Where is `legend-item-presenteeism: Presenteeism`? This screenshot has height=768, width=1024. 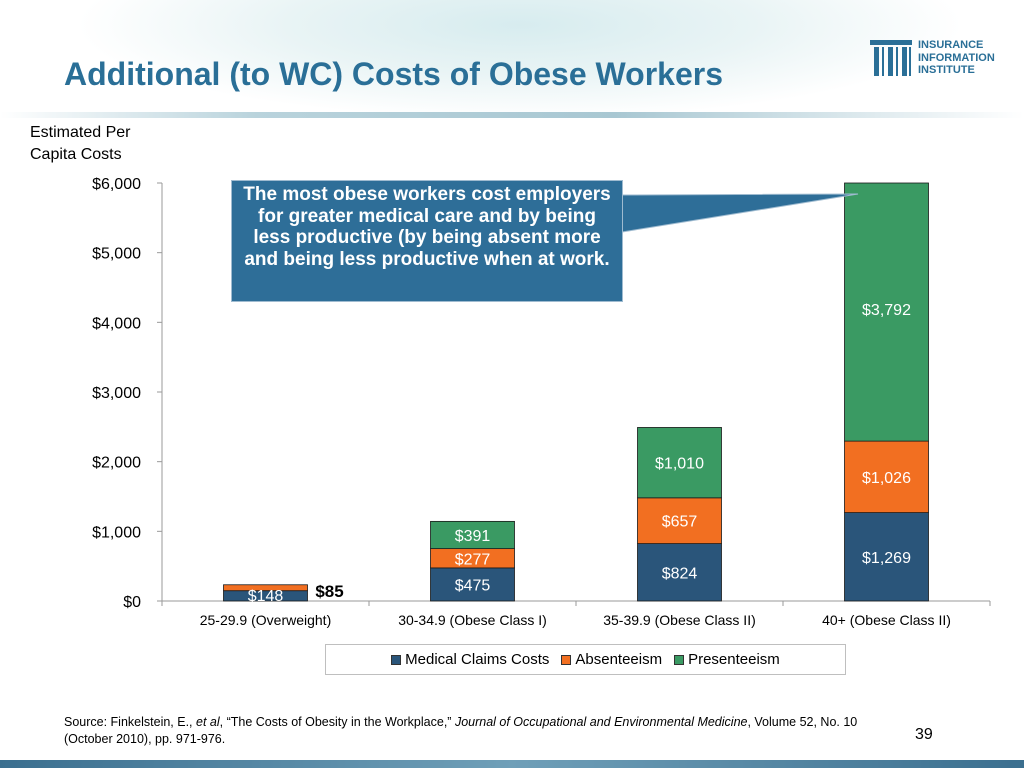
legend-item-presenteeism: Presenteeism is located at coordinates (727, 659).